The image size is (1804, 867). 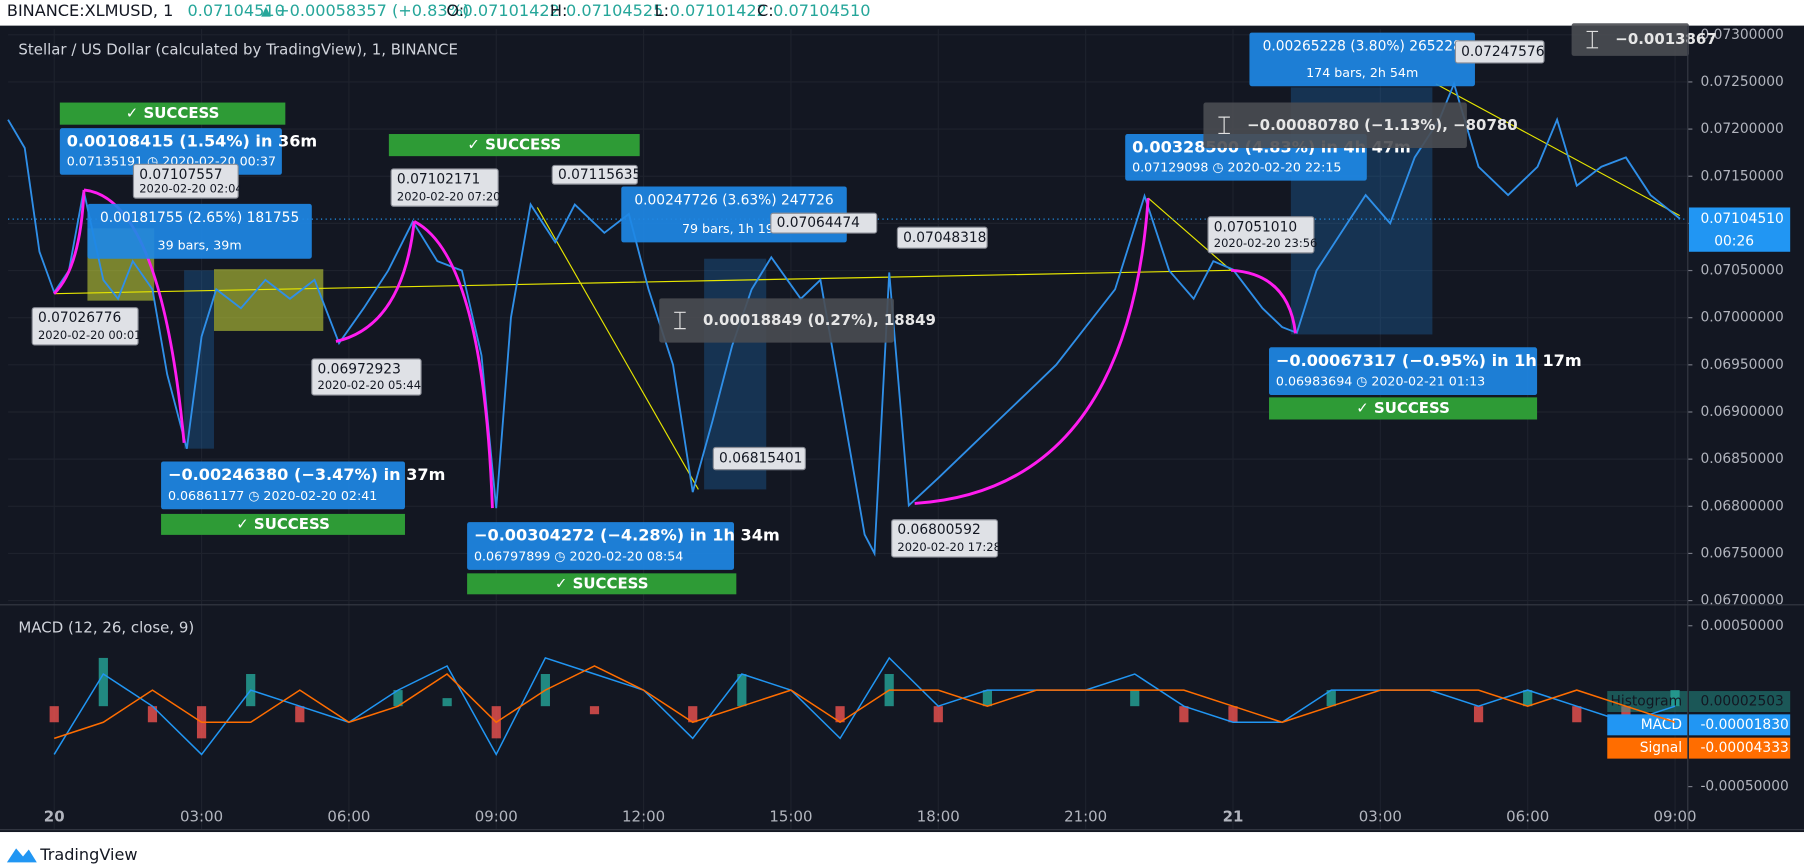 I want to click on legend-value: -0.00001830, so click(x=1744, y=725).